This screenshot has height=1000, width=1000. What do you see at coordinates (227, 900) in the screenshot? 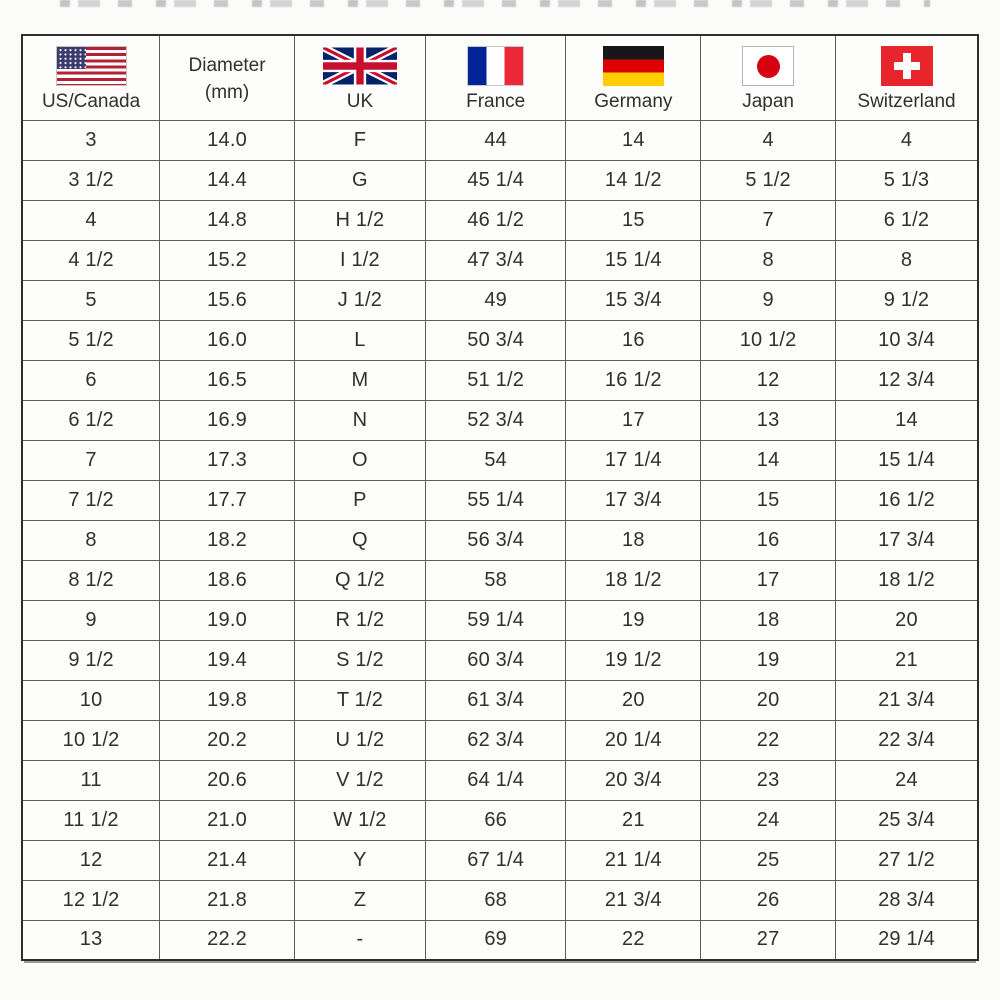
I see `size-cell: 21.8` at bounding box center [227, 900].